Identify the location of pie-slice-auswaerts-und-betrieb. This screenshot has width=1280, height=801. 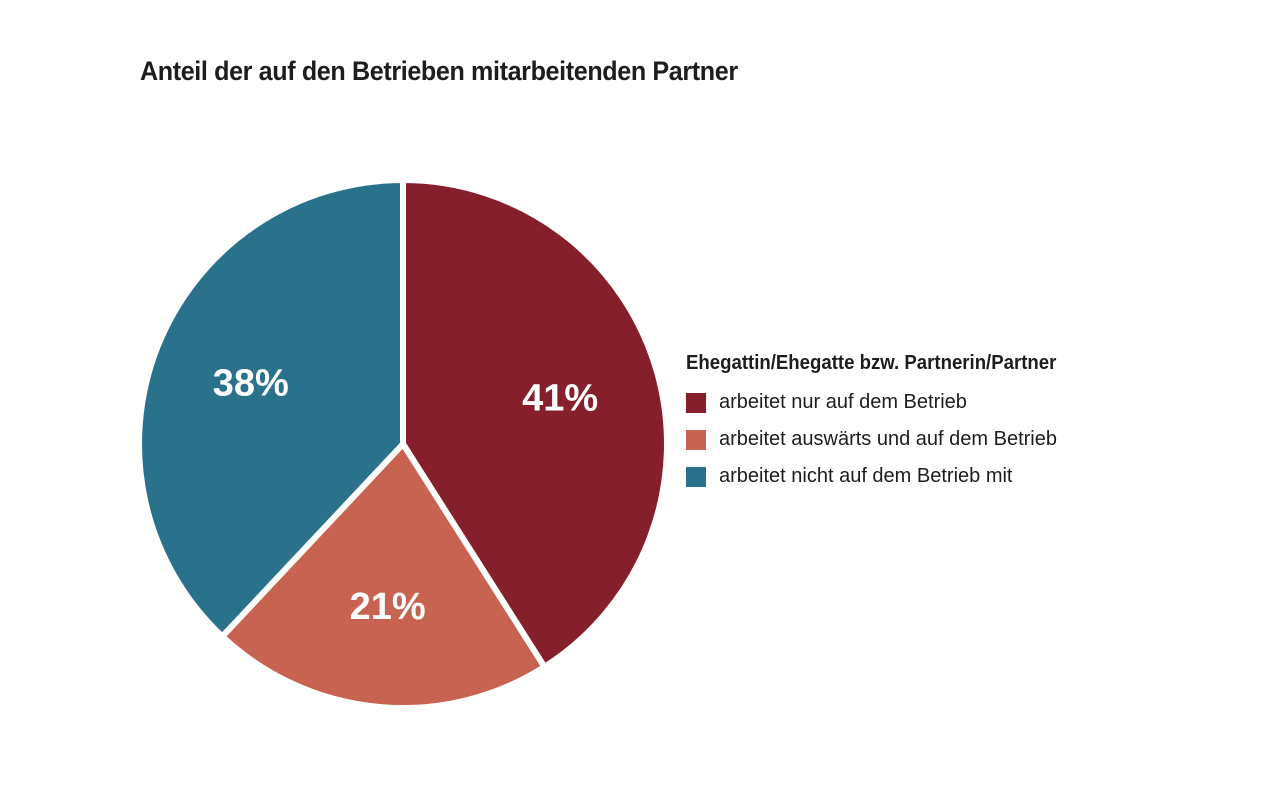
(383, 576).